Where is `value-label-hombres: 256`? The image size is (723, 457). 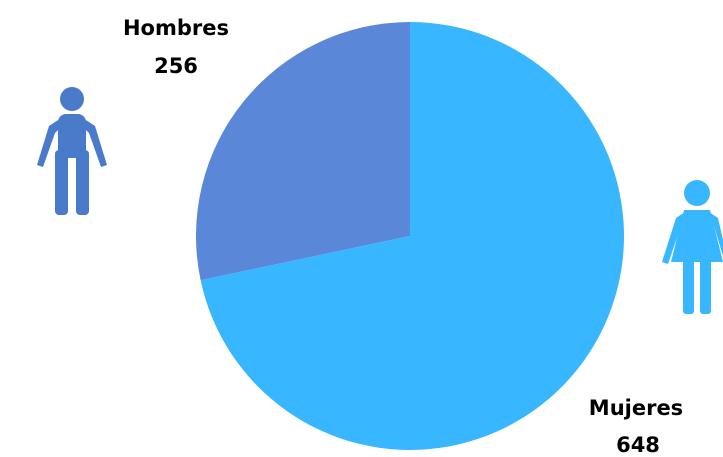
value-label-hombres: 256 is located at coordinates (176, 66).